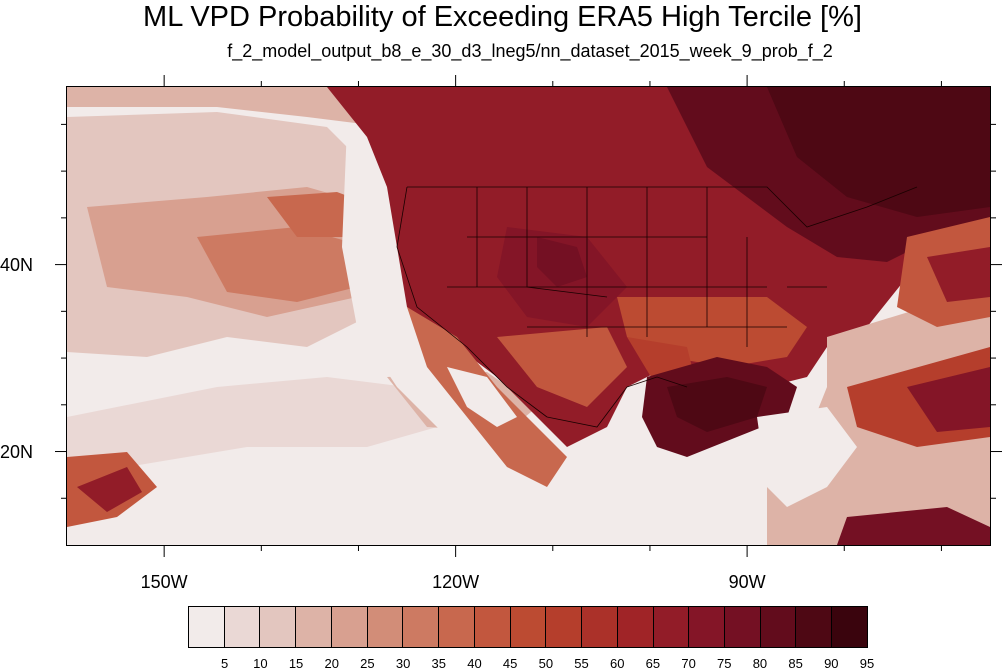  What do you see at coordinates (760, 663) in the screenshot?
I see `colorbar-label: 80` at bounding box center [760, 663].